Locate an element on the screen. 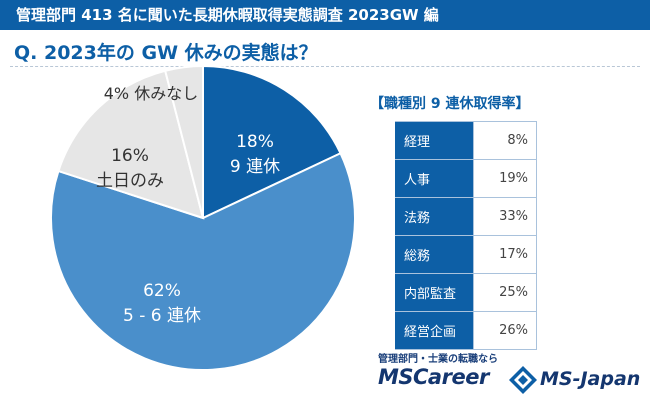 Image resolution: width=650 pixels, height=403 pixels. table-row: 人事 19% is located at coordinates (466, 178).